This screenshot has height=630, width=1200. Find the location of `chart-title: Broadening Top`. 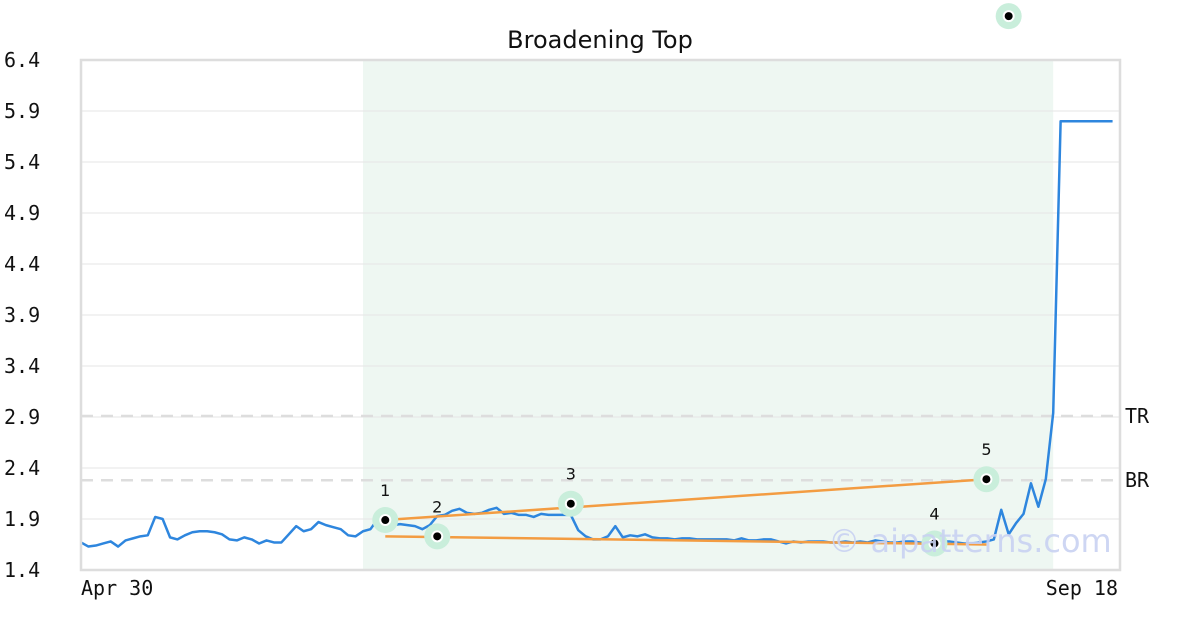

chart-title: Broadening Top is located at coordinates (600, 40).